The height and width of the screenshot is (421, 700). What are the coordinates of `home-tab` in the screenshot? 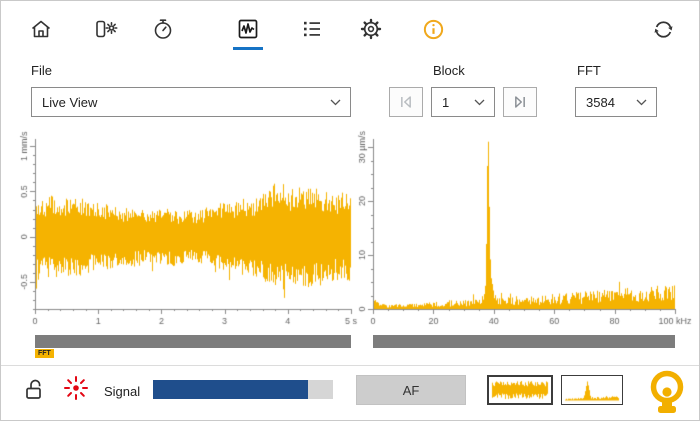 It's located at (41, 29).